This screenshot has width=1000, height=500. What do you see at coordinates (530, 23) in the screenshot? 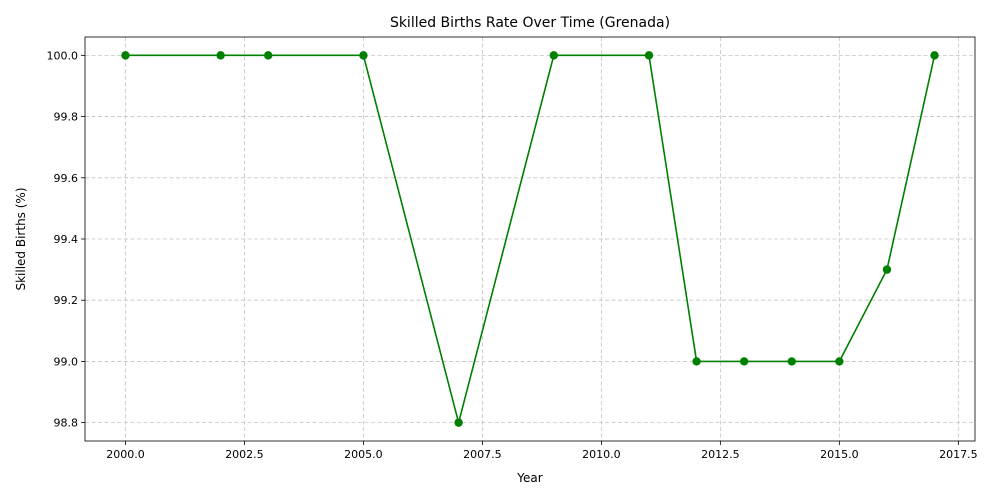
I see `chart-title: Skilled Births Rate Over Time (Grenada)` at bounding box center [530, 23].